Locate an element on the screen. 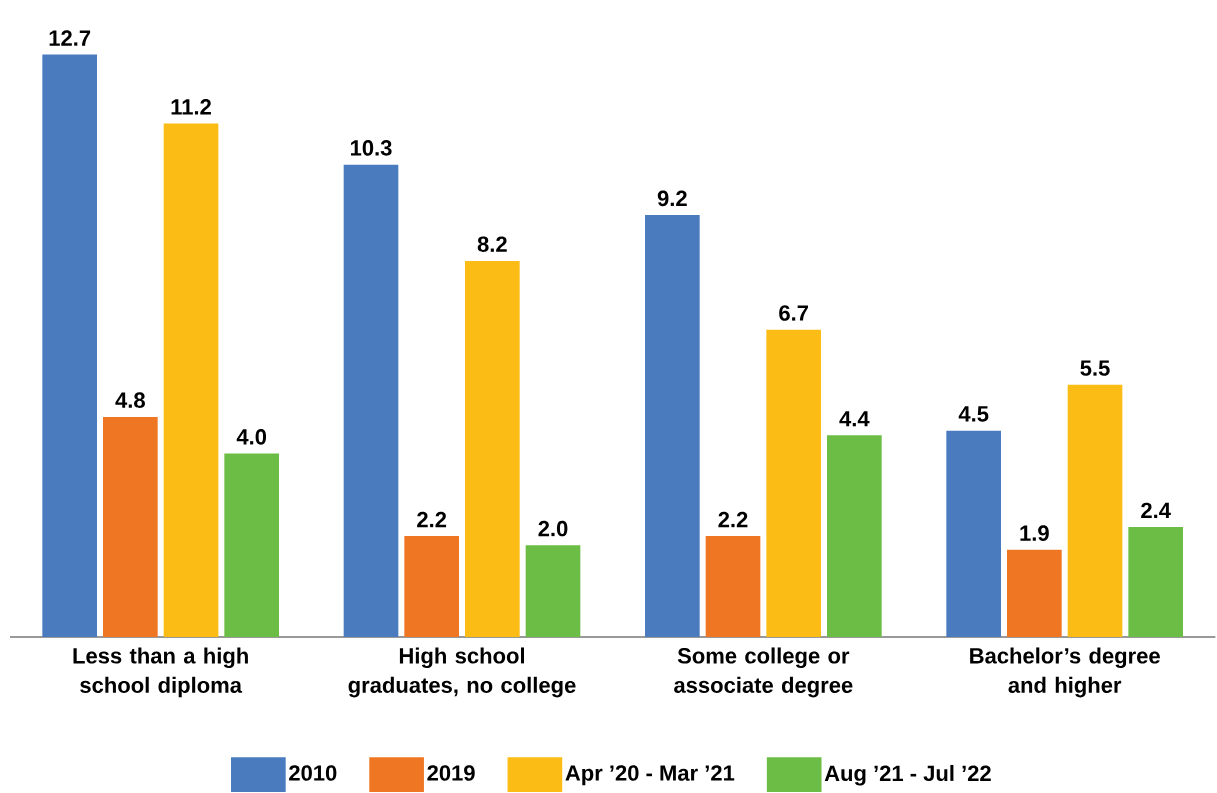 Image resolution: width=1217 pixels, height=793 pixels. data-label: 6.7 is located at coordinates (793, 313).